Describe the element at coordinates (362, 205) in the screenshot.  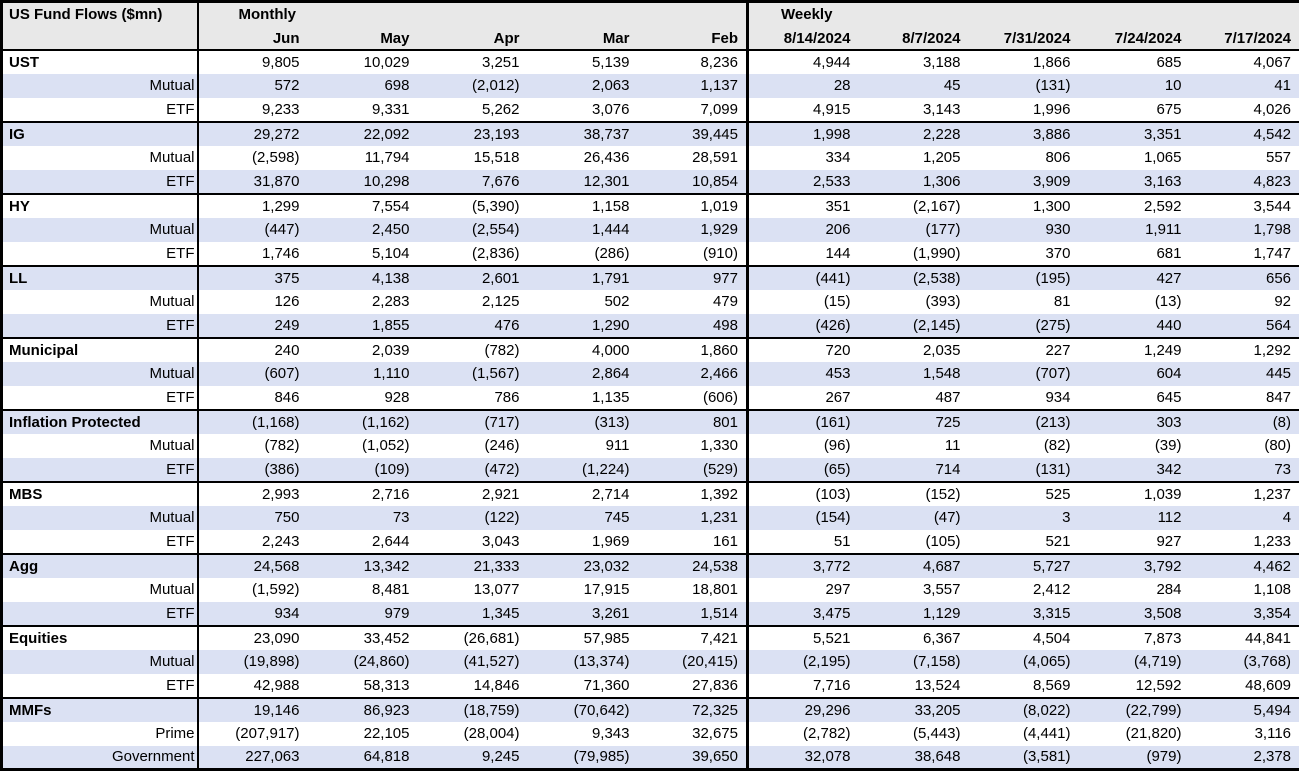
I see `value-cell: 7,554` at that location.